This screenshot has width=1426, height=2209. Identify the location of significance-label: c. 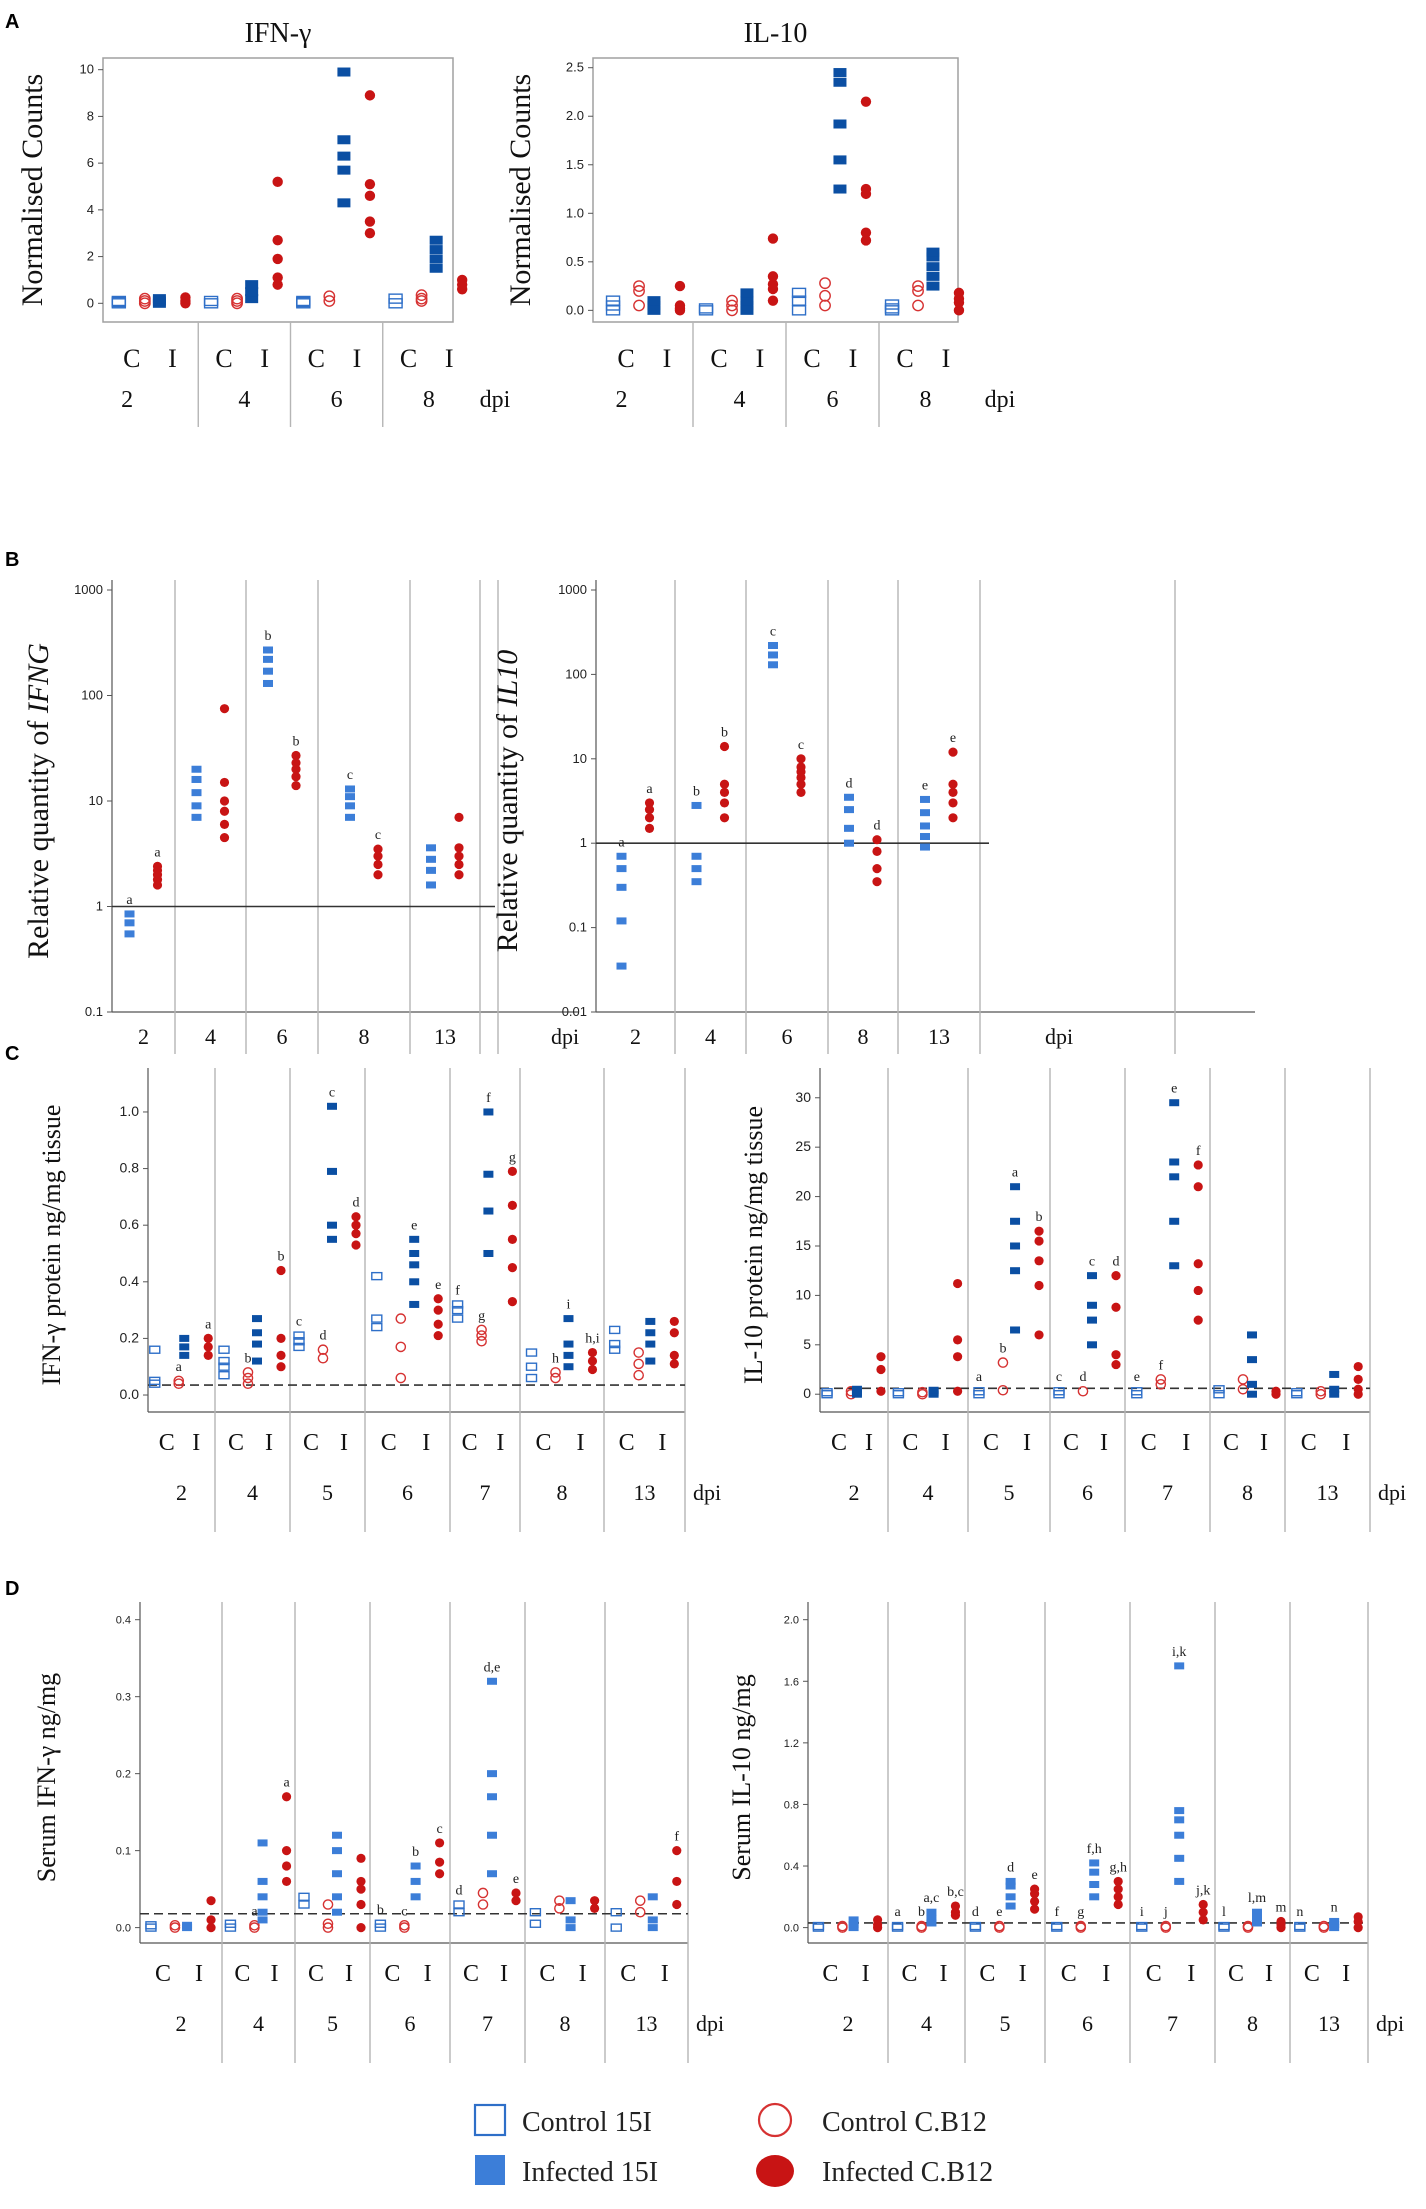
(801, 745).